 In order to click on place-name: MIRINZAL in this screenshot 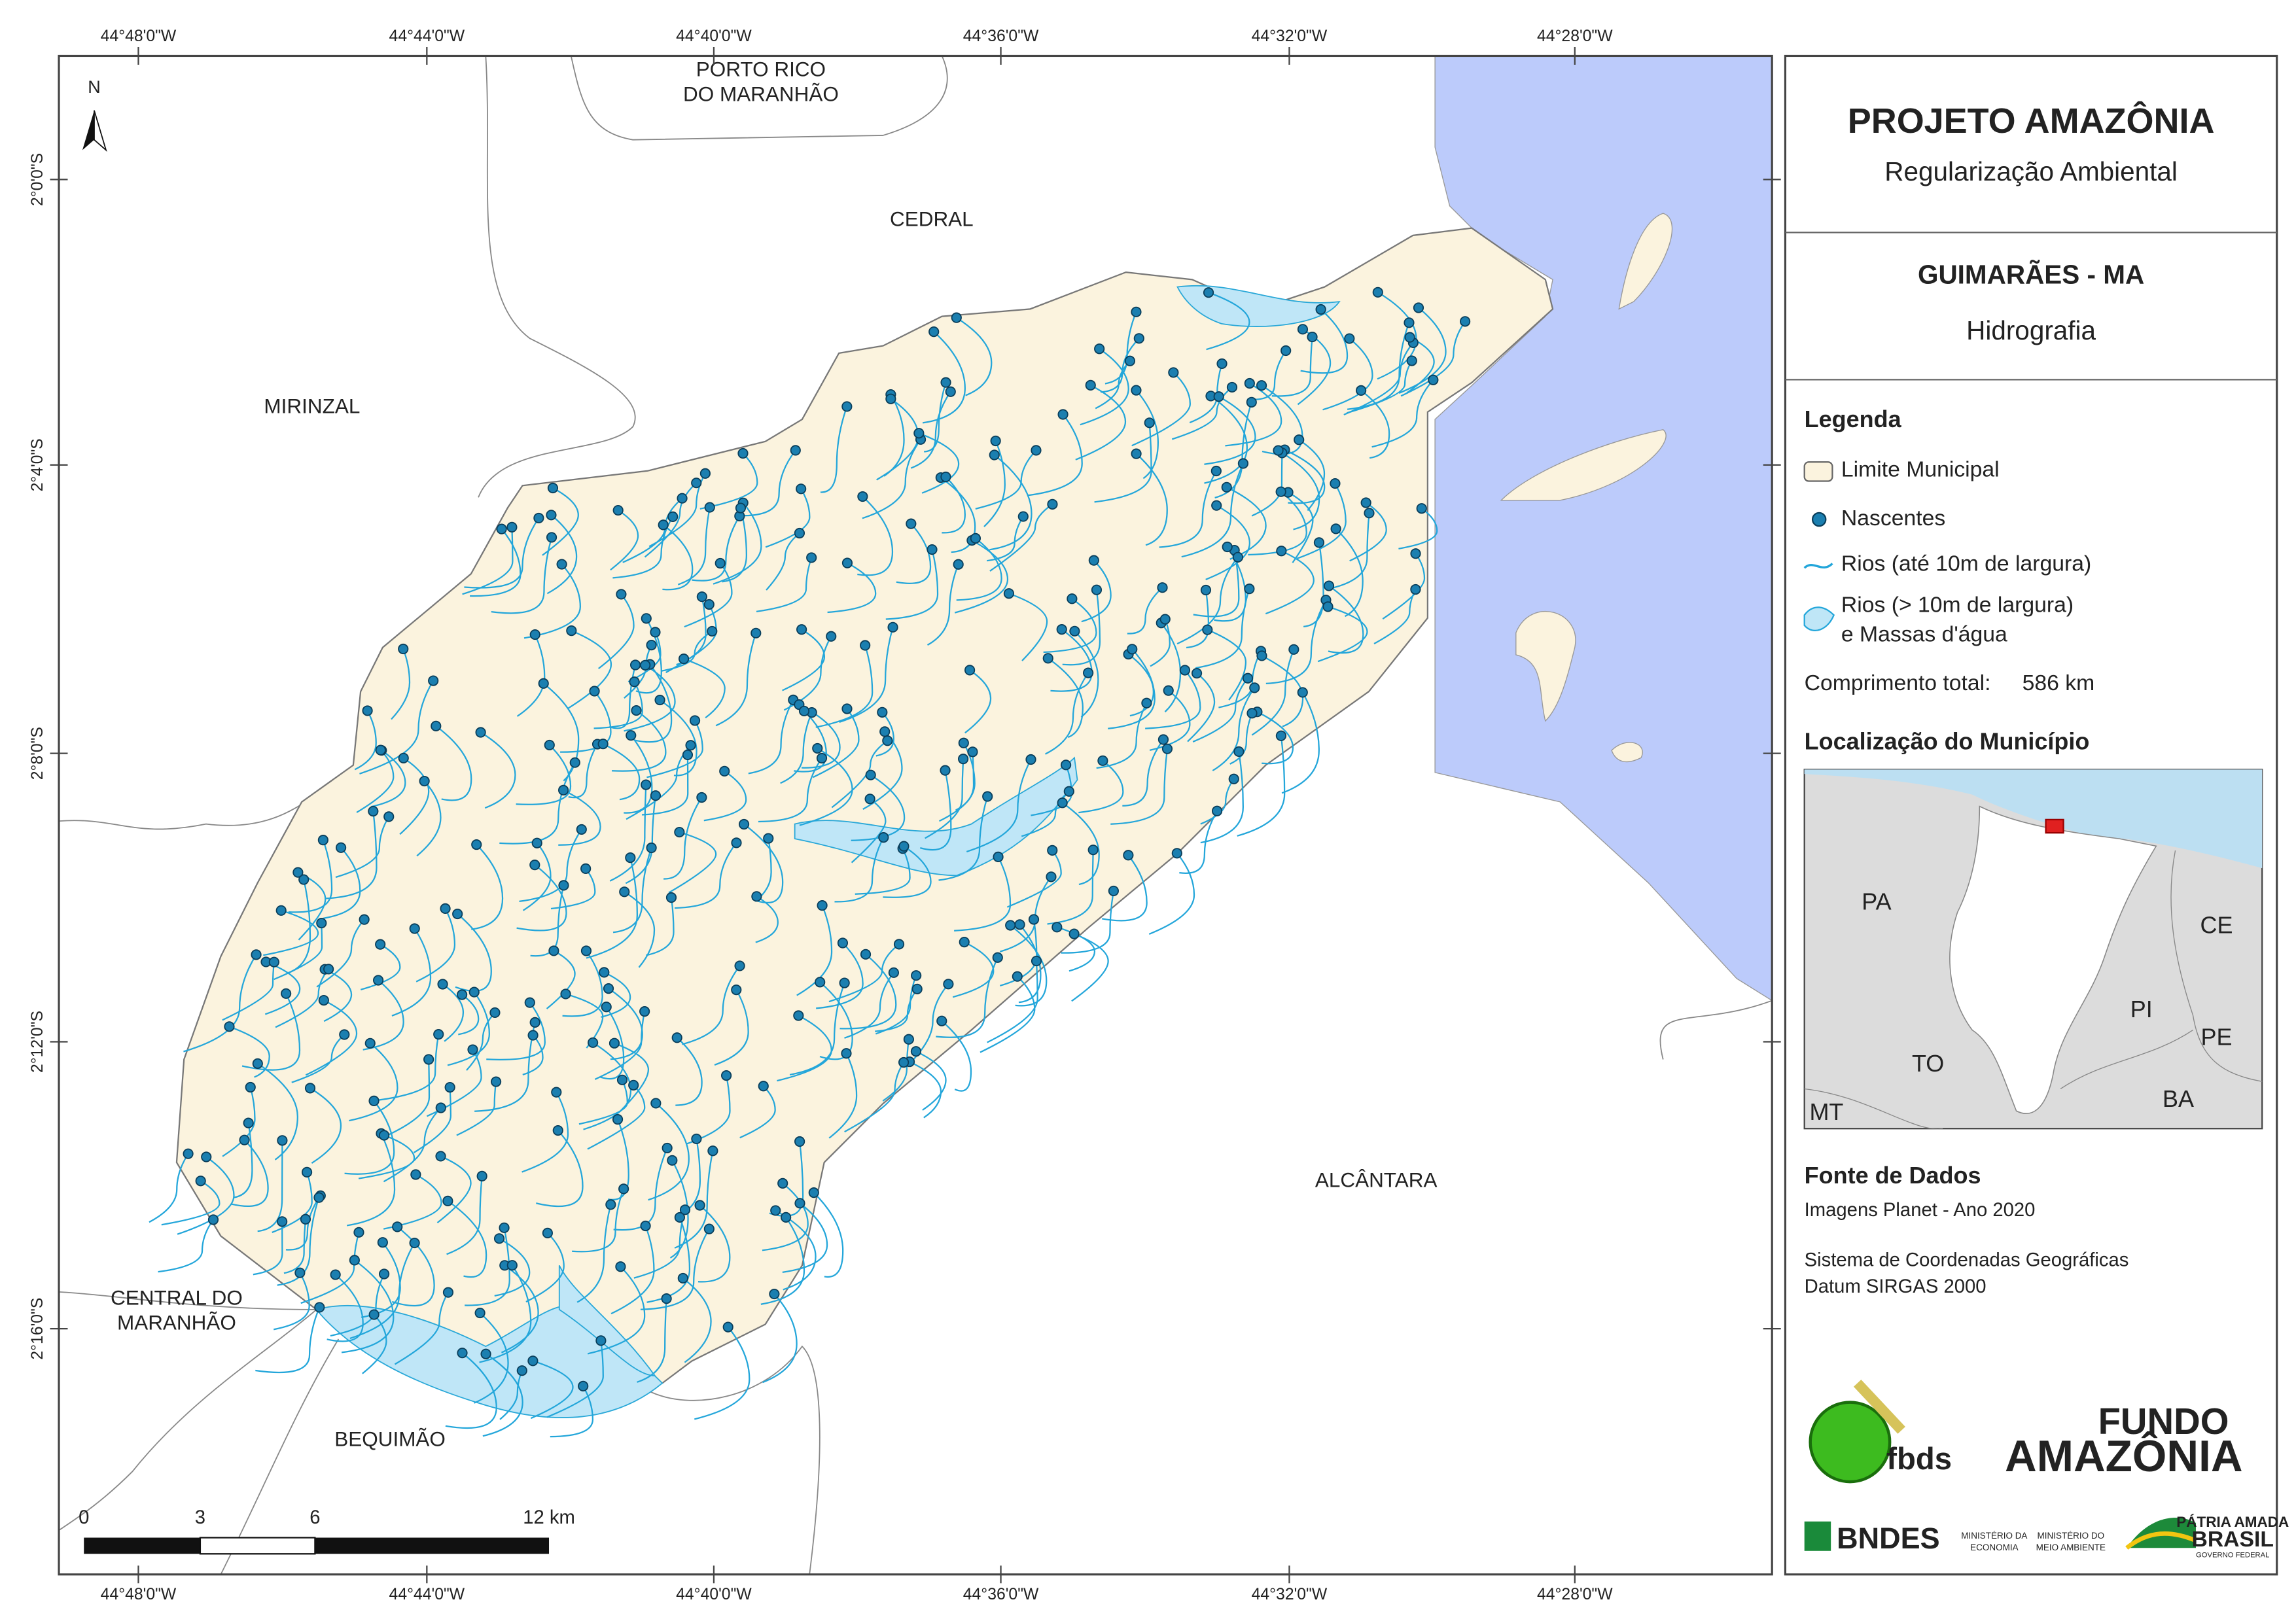, I will do `click(312, 405)`.